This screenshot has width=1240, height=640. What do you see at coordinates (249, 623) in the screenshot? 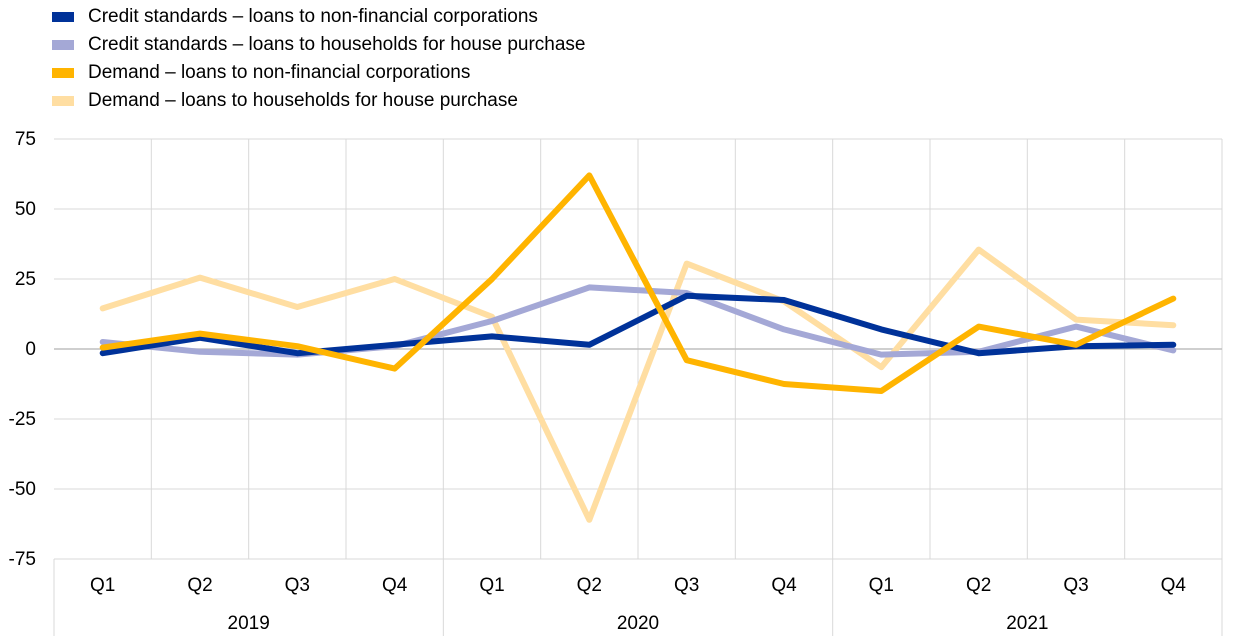
I see `group-label: 2019` at bounding box center [249, 623].